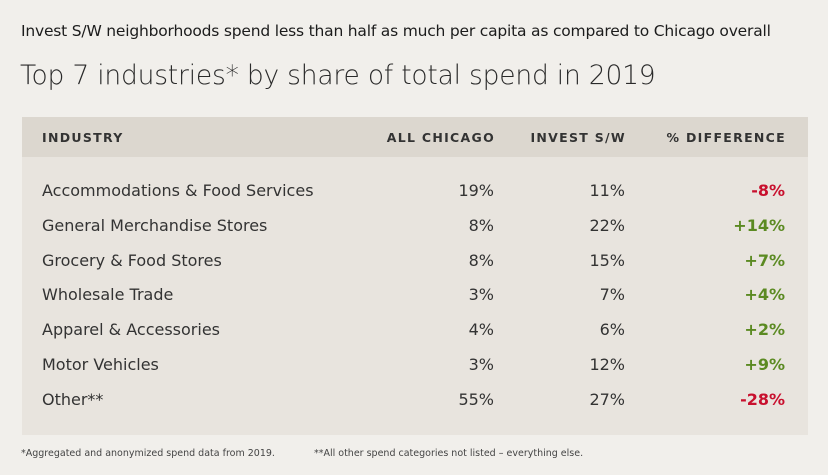  What do you see at coordinates (415, 192) in the screenshot?
I see `table-row: Accommodations & Food Services 19% 11% -8%` at bounding box center [415, 192].